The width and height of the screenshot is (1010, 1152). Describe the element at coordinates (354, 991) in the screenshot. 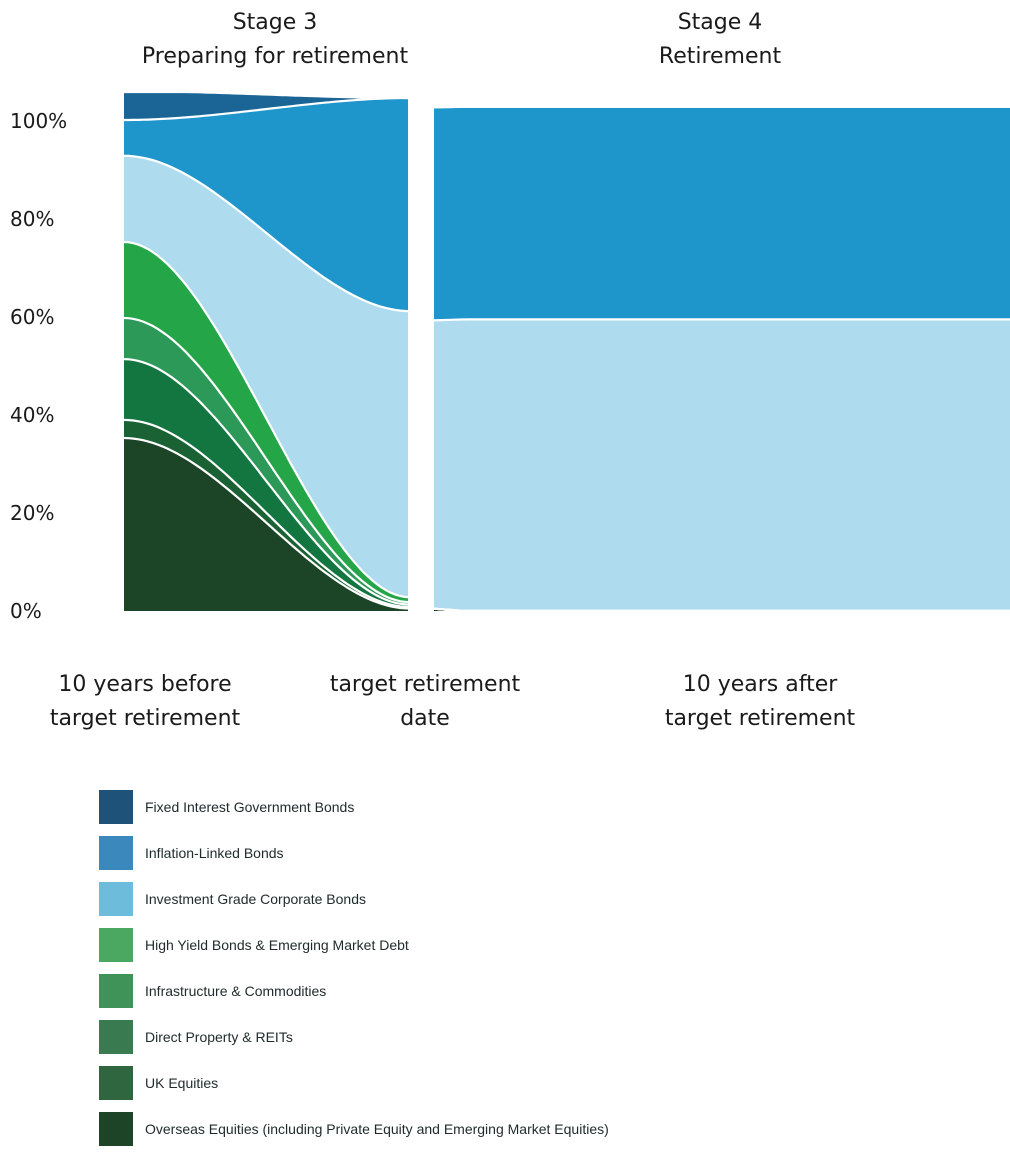

I see `legend-item: Infrastructure & Commodities` at that location.